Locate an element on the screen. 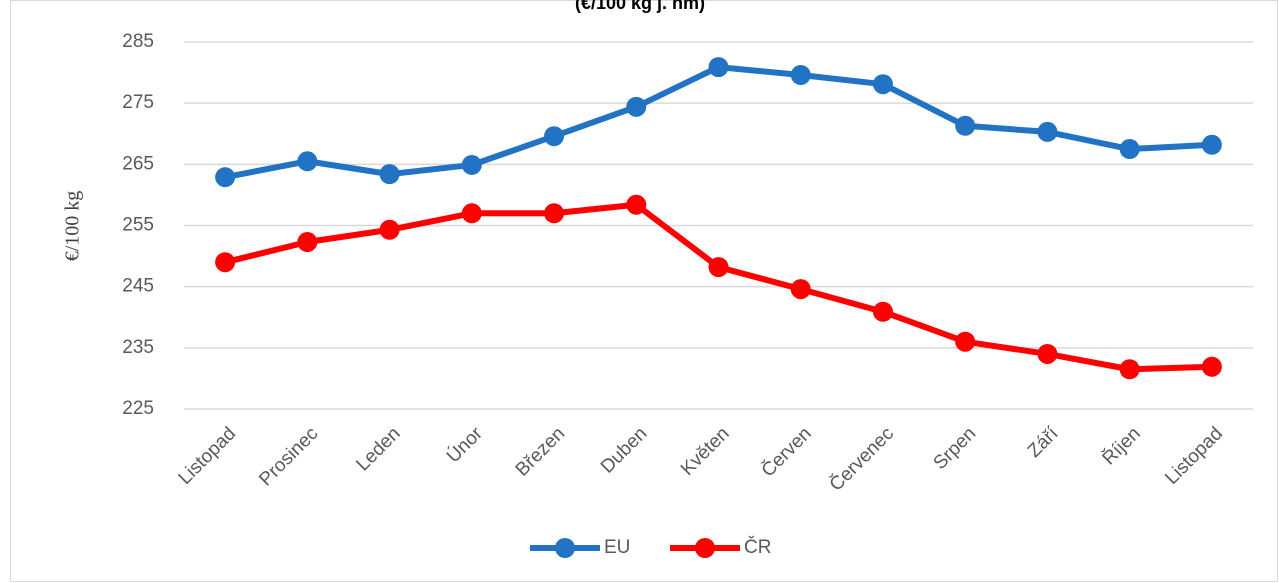 The width and height of the screenshot is (1279, 583). y-tick-label: 275 is located at coordinates (138, 102).